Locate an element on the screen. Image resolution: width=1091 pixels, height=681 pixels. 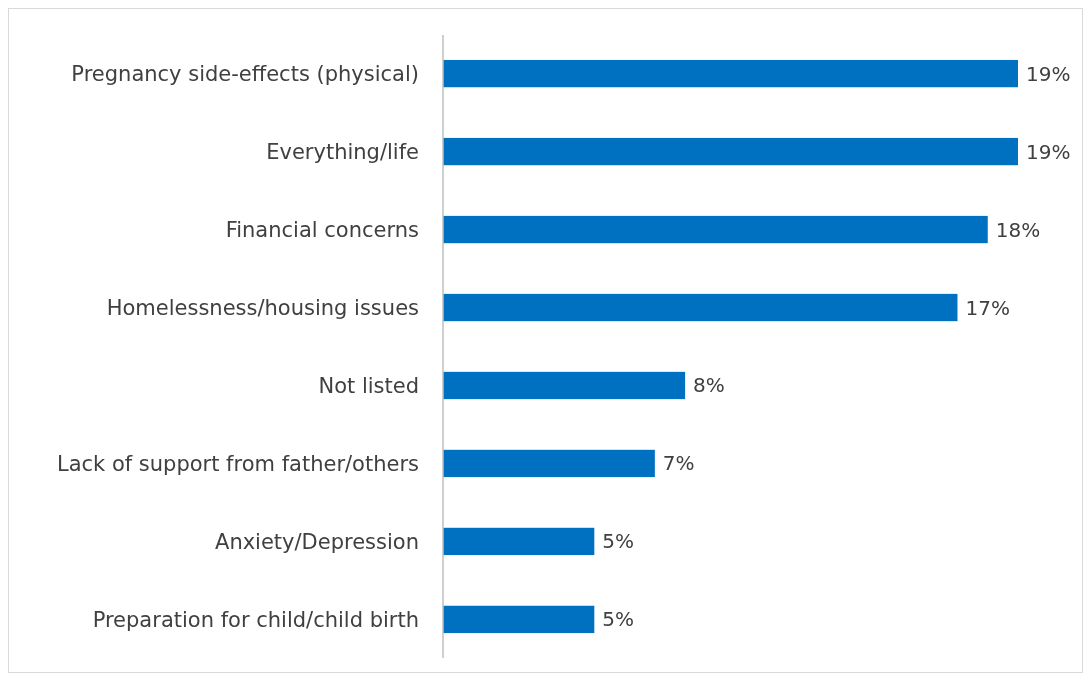
y-tick-label: Homelessness/housing issues is located at coordinates (262, 307).